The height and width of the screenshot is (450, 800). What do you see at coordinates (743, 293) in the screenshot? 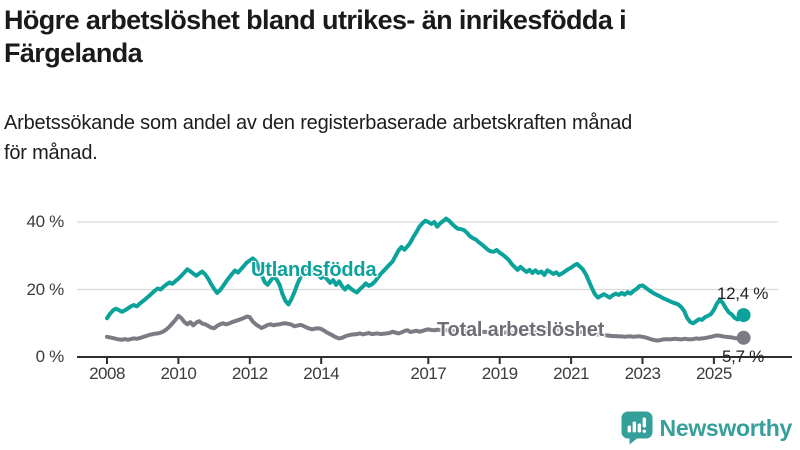
I see `end-value-label-foreign-born: 12,4 %` at bounding box center [743, 293].